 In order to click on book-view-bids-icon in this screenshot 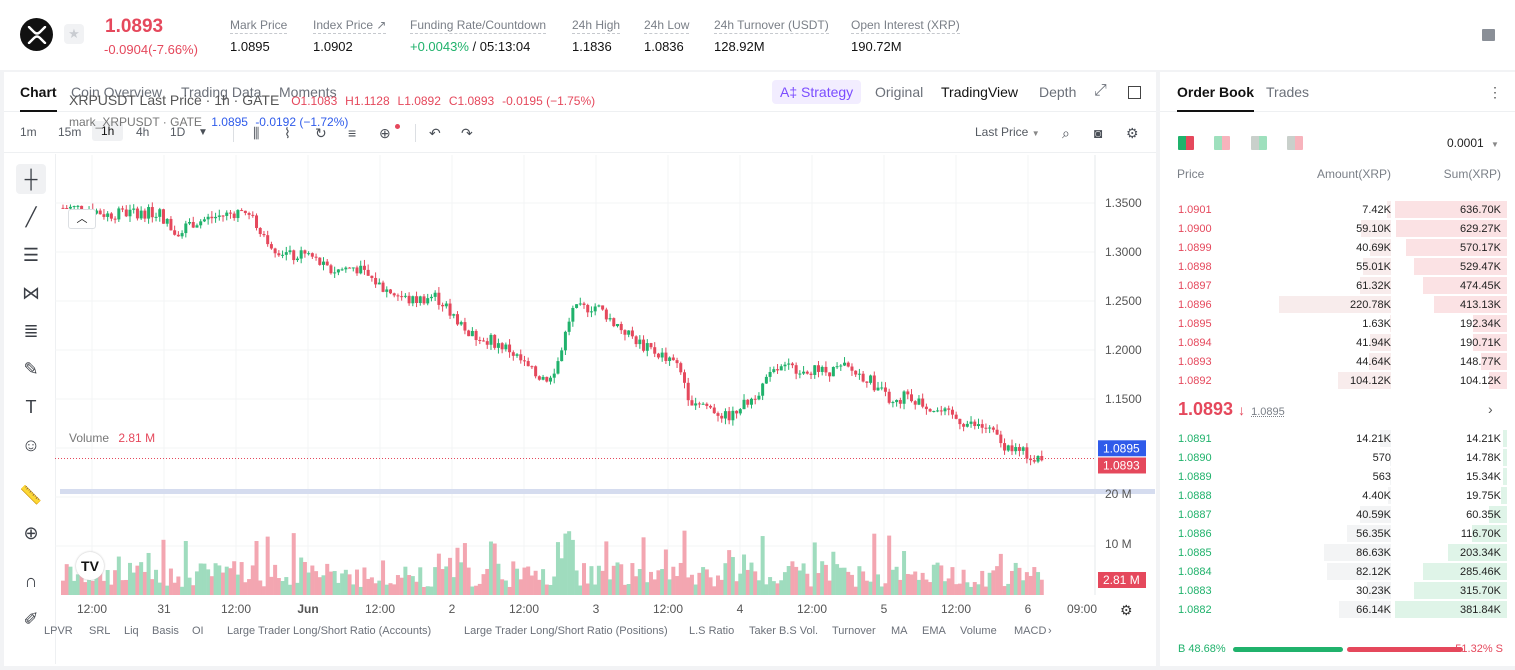, I will do `click(1222, 143)`.